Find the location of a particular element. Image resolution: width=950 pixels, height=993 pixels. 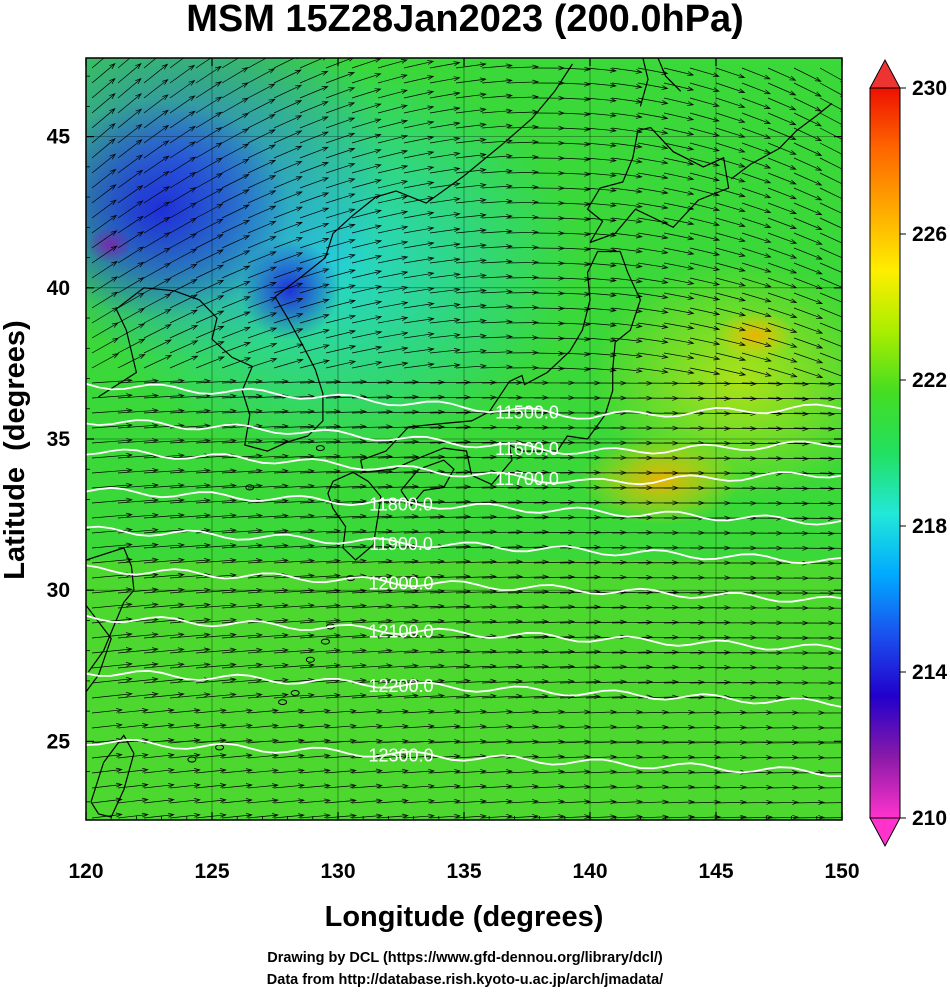

contour-label: 11900.0 is located at coordinates (401, 544).